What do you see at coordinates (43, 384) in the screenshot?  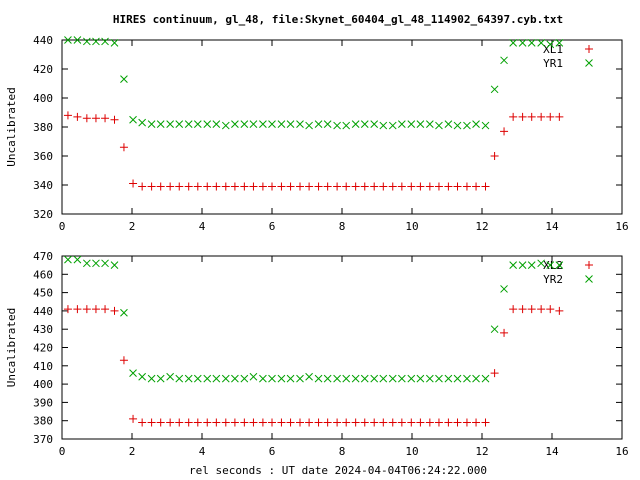 I see `y-tick-label: 400` at bounding box center [43, 384].